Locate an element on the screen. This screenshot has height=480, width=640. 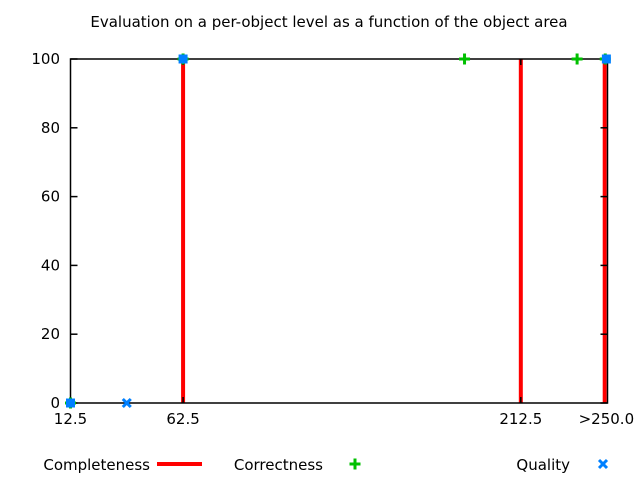
y-tick-label: 80 is located at coordinates (50, 128).